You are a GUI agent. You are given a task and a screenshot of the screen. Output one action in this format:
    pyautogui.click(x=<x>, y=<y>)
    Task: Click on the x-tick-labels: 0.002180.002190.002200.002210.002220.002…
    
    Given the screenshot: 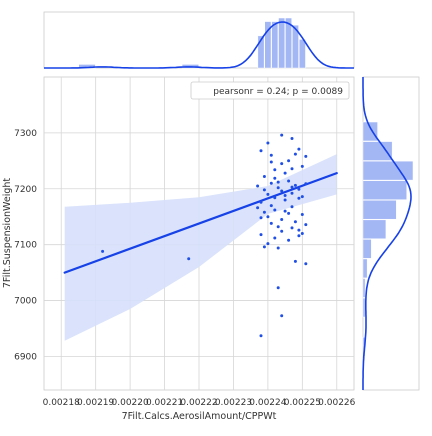 What is the action you would take?
    pyautogui.click(x=199, y=403)
    